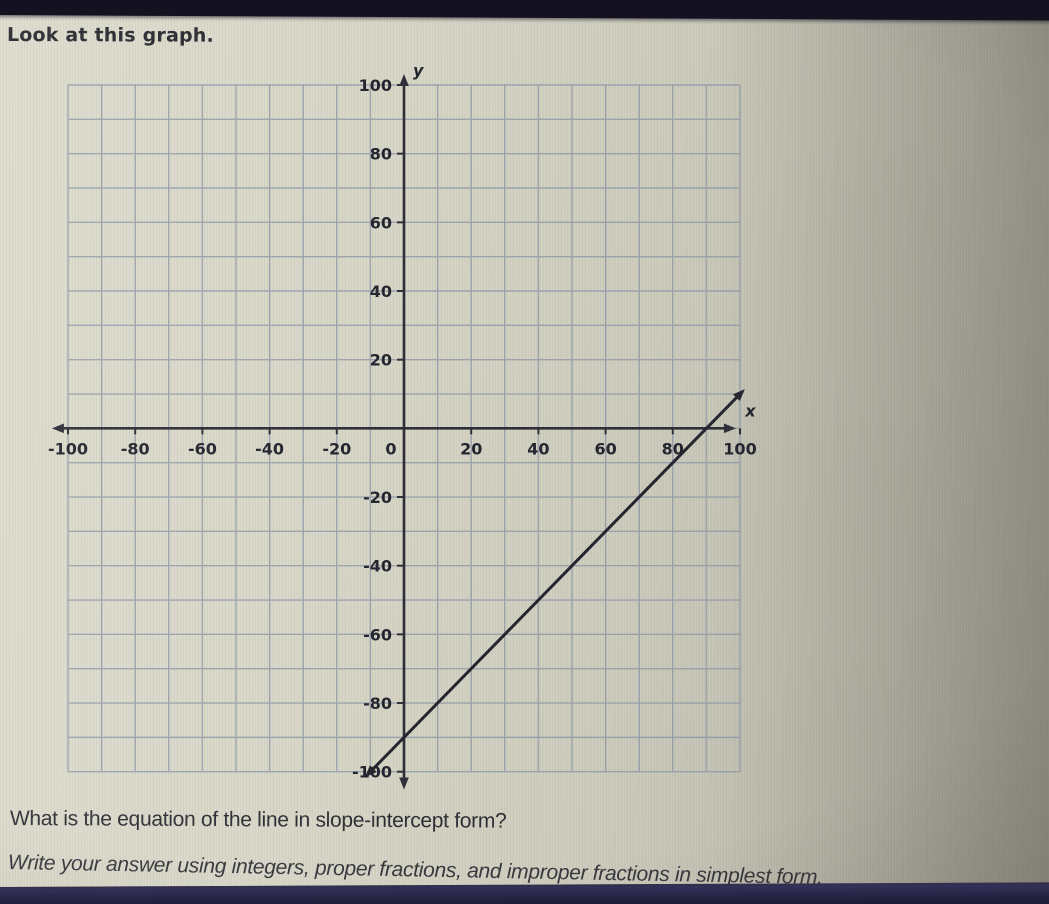 Image resolution: width=1049 pixels, height=904 pixels. What do you see at coordinates (402, 448) in the screenshot?
I see `x-tick-labels: -100 -80 -60 -40 -20 0 20 40 60 80 100` at bounding box center [402, 448].